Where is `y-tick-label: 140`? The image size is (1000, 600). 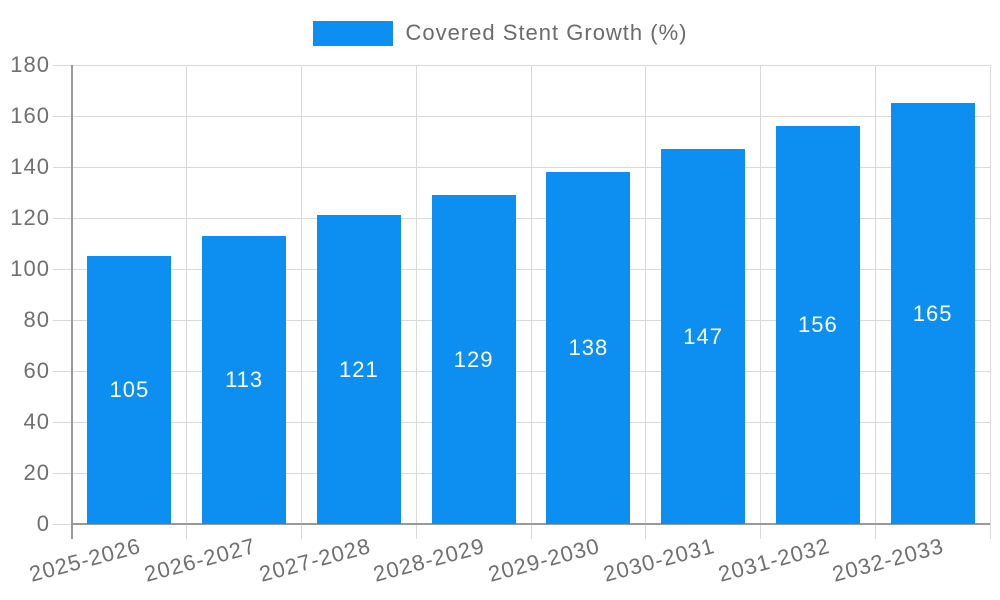
y-tick-label: 140 is located at coordinates (30, 166).